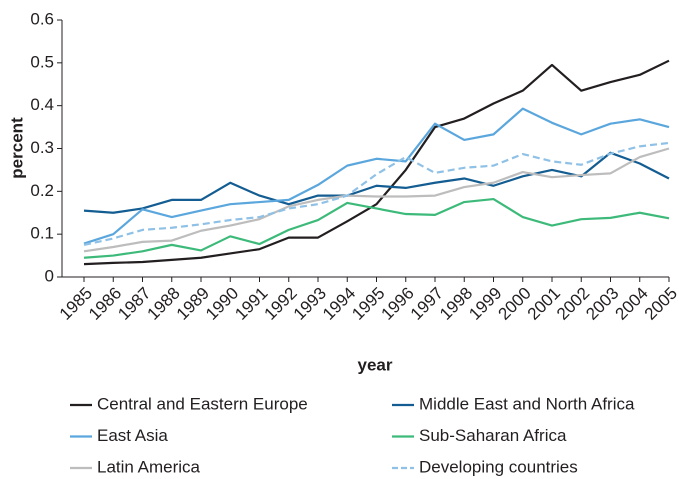  I want to click on legend-label: Central and Eastern Europe, so click(202, 403).